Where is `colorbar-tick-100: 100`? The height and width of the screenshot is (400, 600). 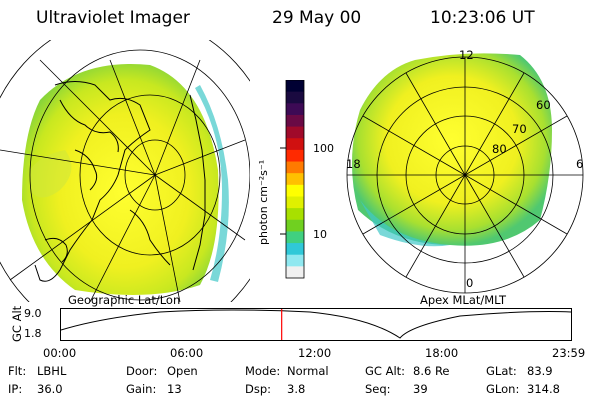
colorbar-tick-100: 100 is located at coordinates (323, 148).